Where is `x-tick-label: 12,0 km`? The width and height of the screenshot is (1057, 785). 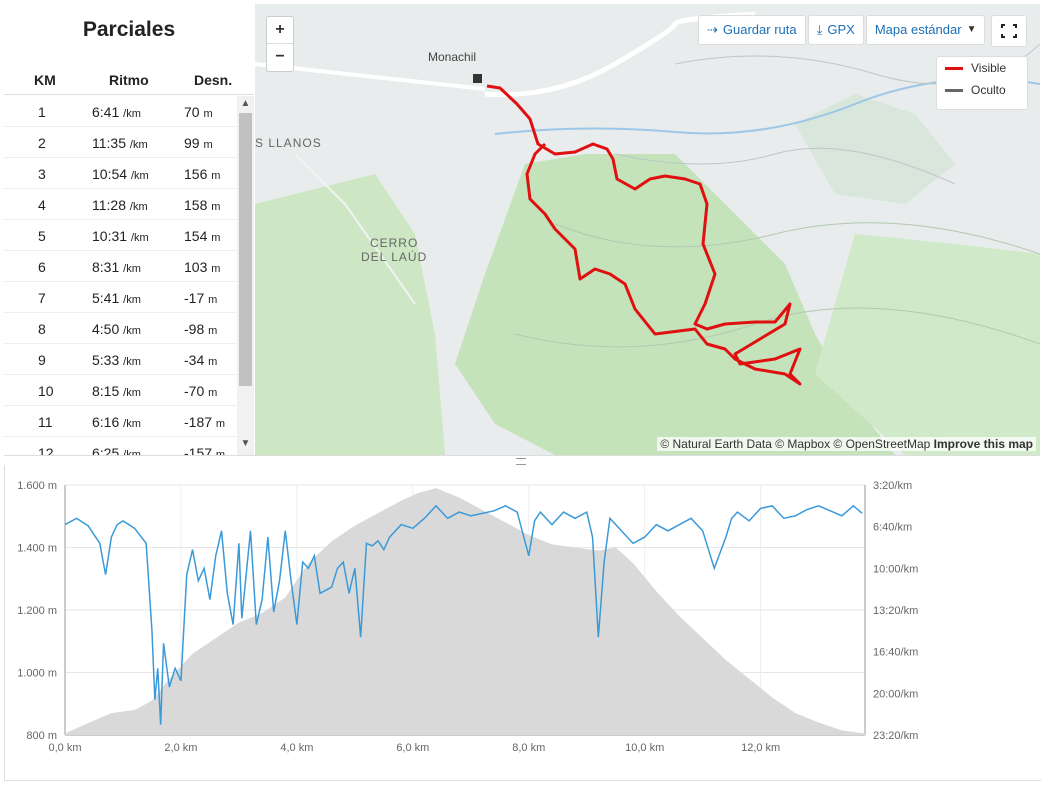
x-tick-label: 12,0 km is located at coordinates (760, 748).